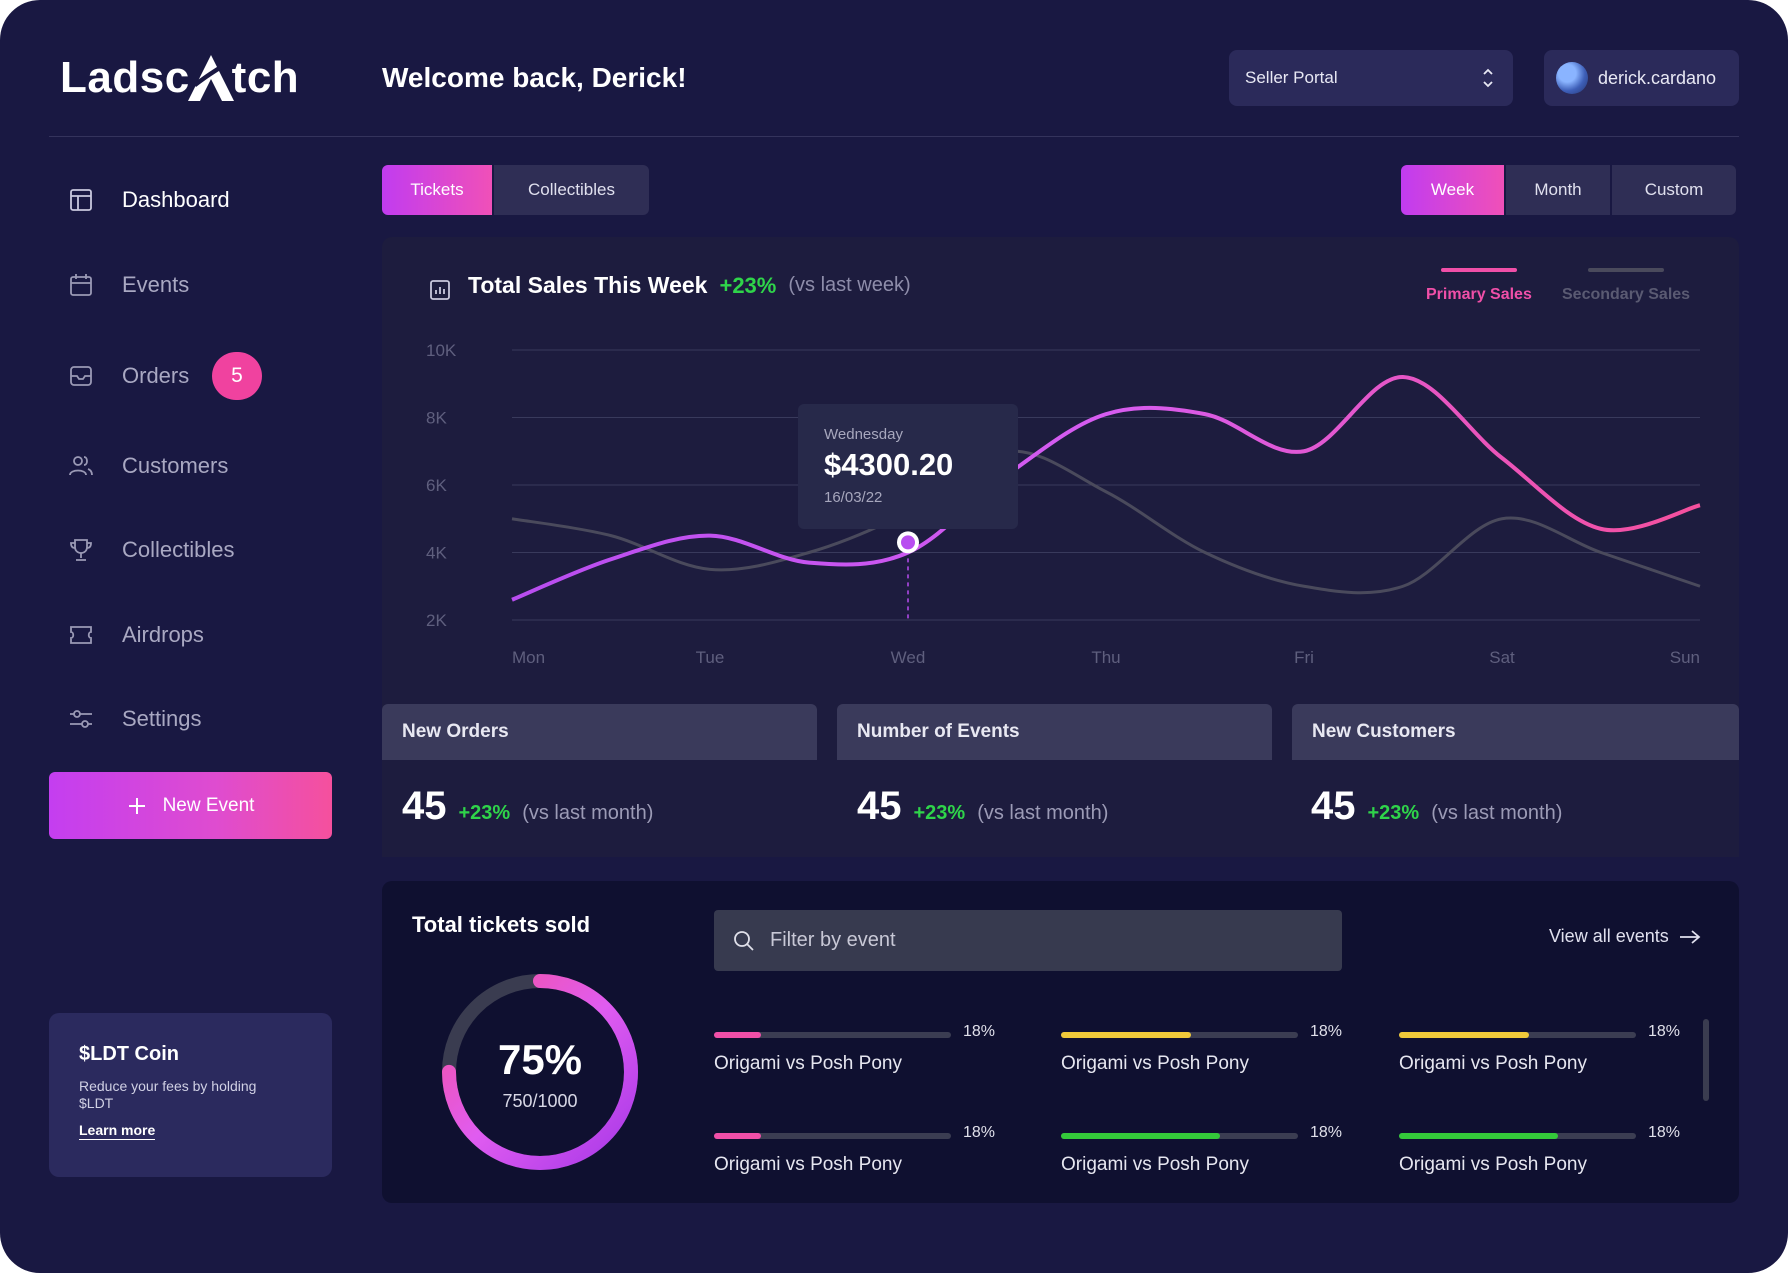  I want to click on sidebar-item-collectibles: Collectibles, so click(151, 550).